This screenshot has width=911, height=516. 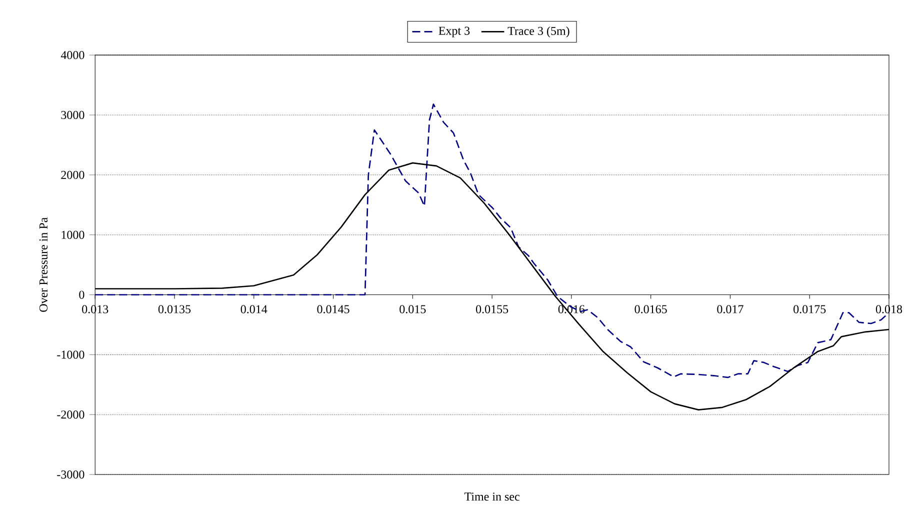 What do you see at coordinates (174, 309) in the screenshot?
I see `x-tick-label: 0.0135` at bounding box center [174, 309].